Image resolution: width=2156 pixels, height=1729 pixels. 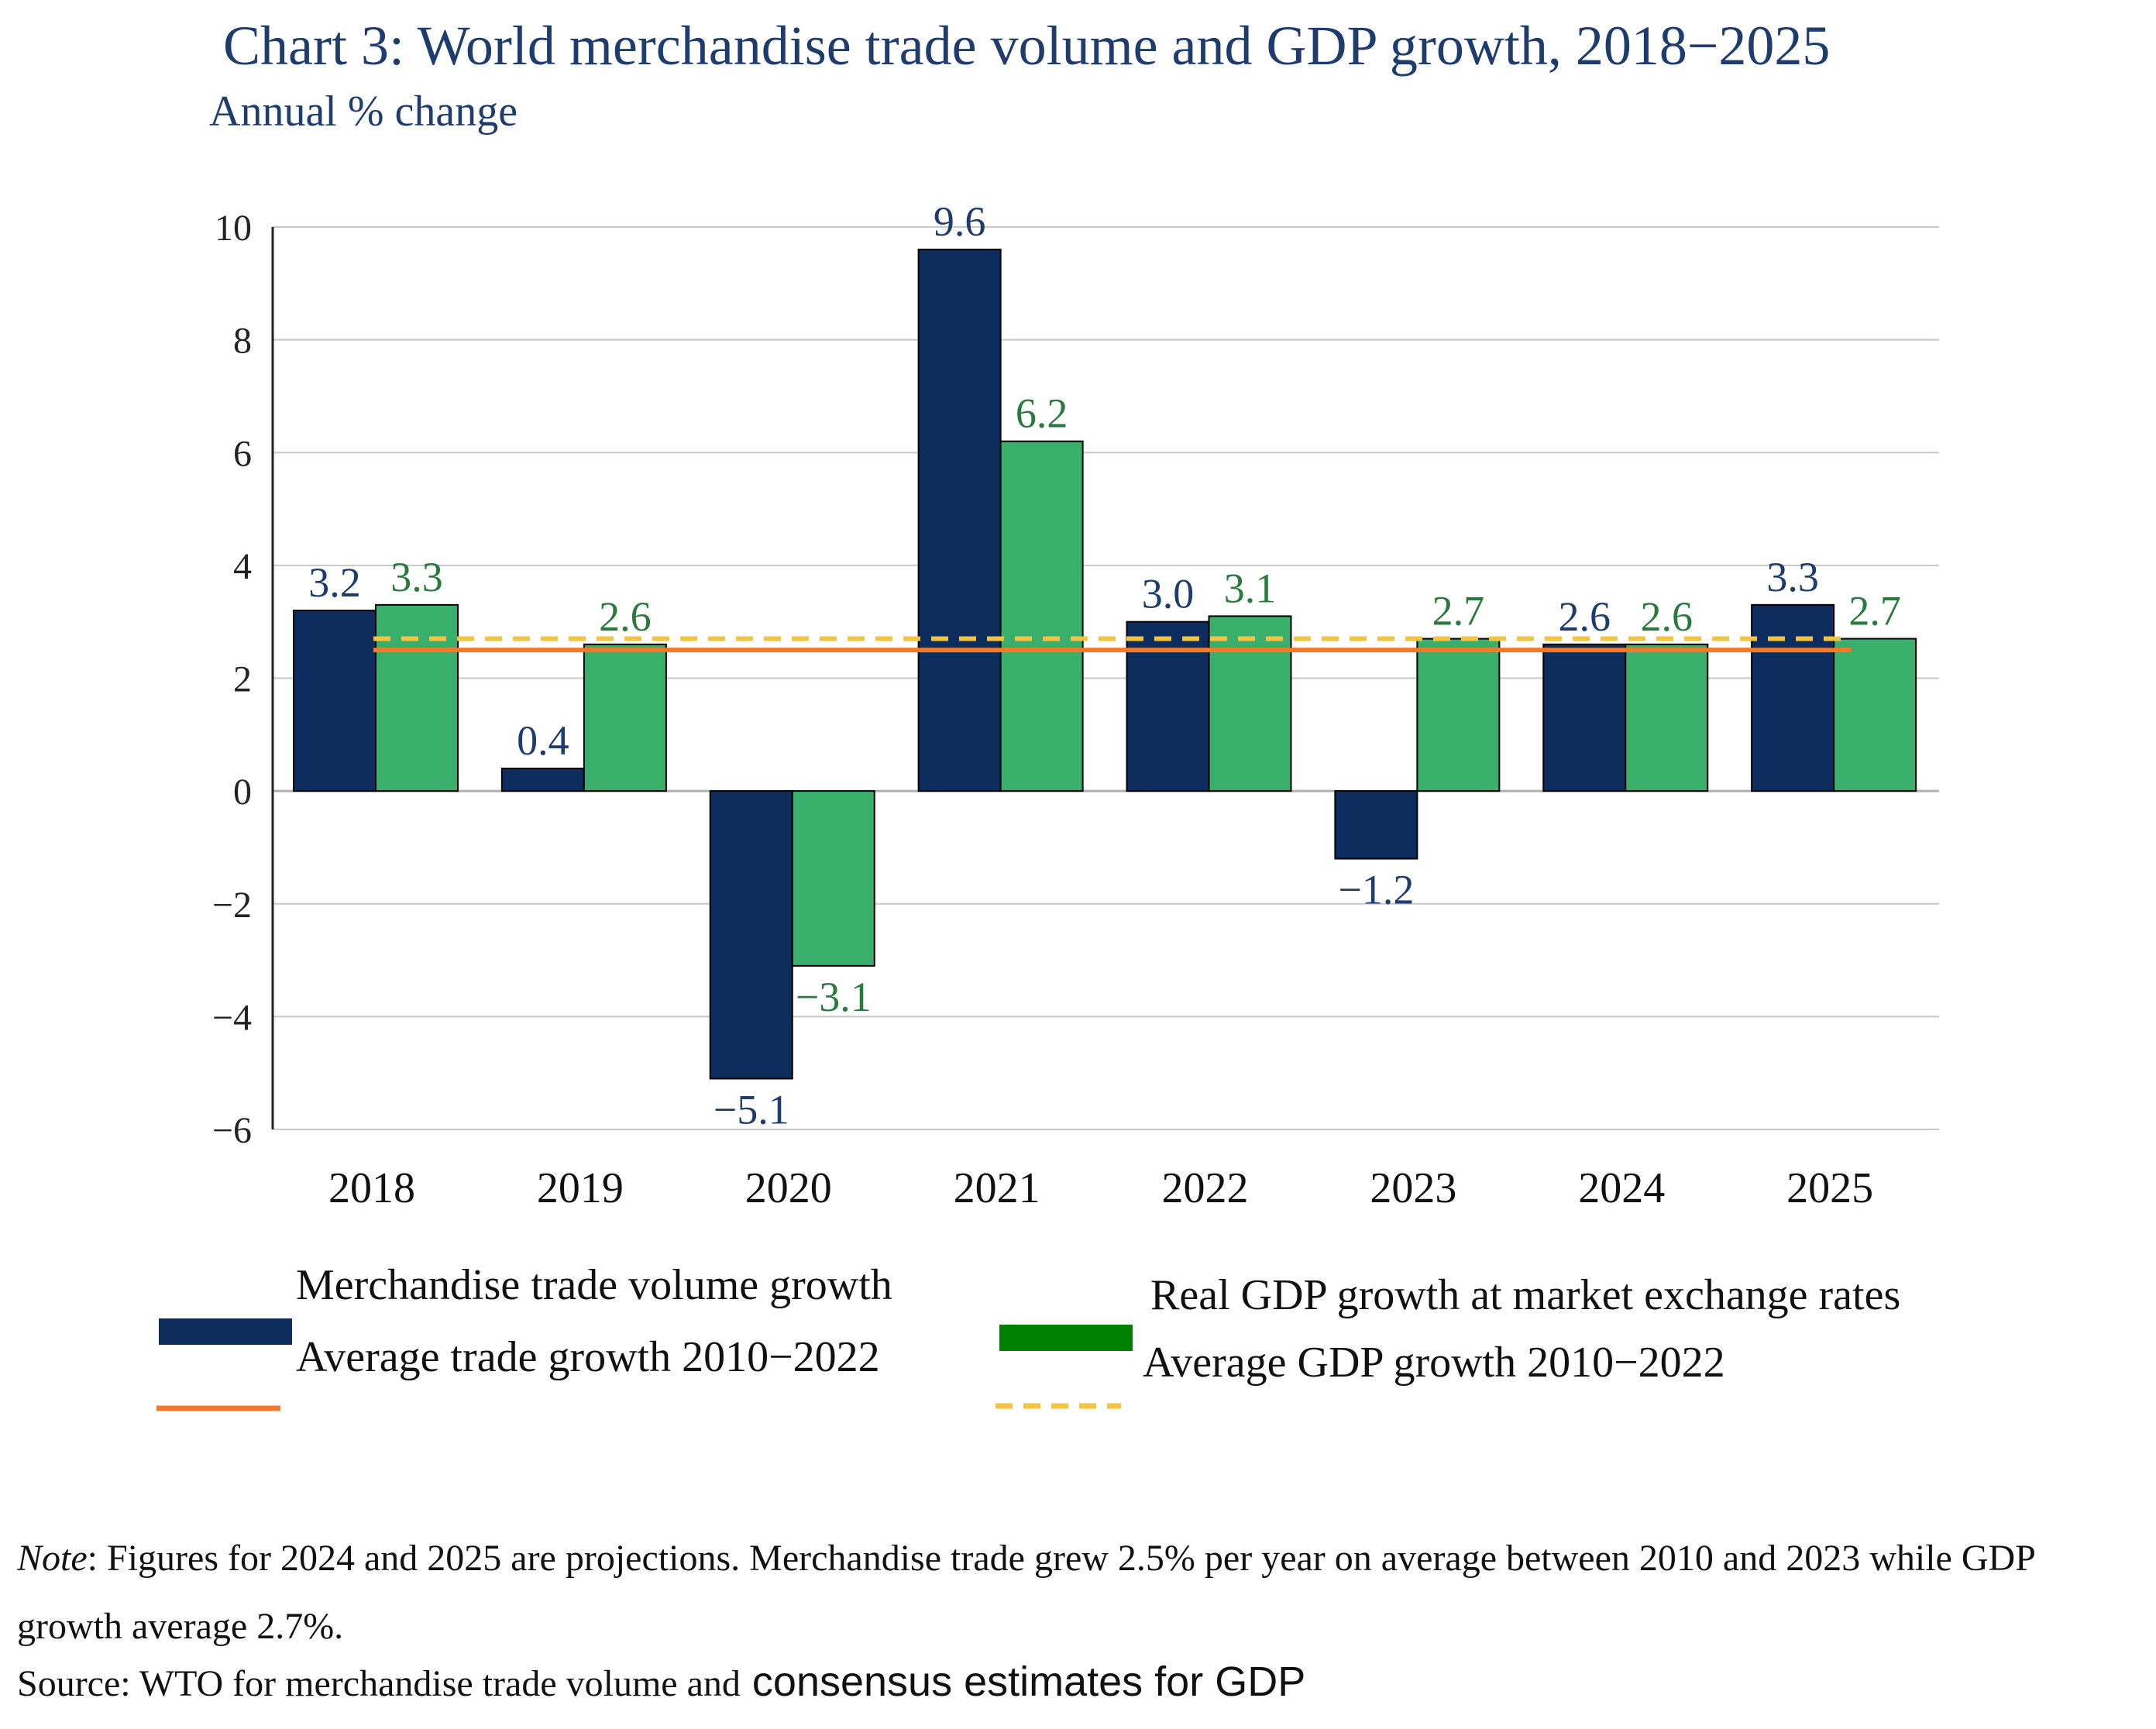 I want to click on y-tick-label: 6, so click(x=242, y=454).